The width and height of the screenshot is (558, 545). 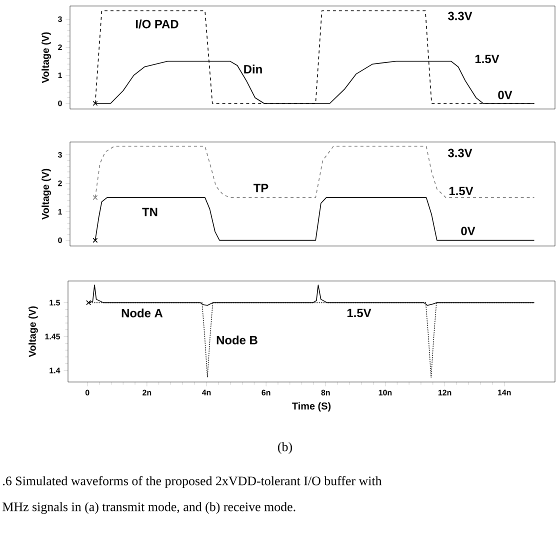 What do you see at coordinates (142, 313) in the screenshot?
I see `annotation: Node A` at bounding box center [142, 313].